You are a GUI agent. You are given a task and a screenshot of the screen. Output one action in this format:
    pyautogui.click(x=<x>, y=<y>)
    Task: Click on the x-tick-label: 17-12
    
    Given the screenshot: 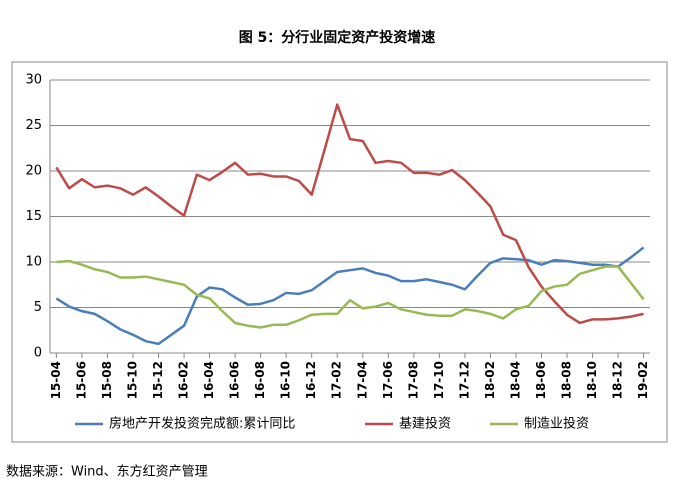 What is the action you would take?
    pyautogui.click(x=464, y=380)
    